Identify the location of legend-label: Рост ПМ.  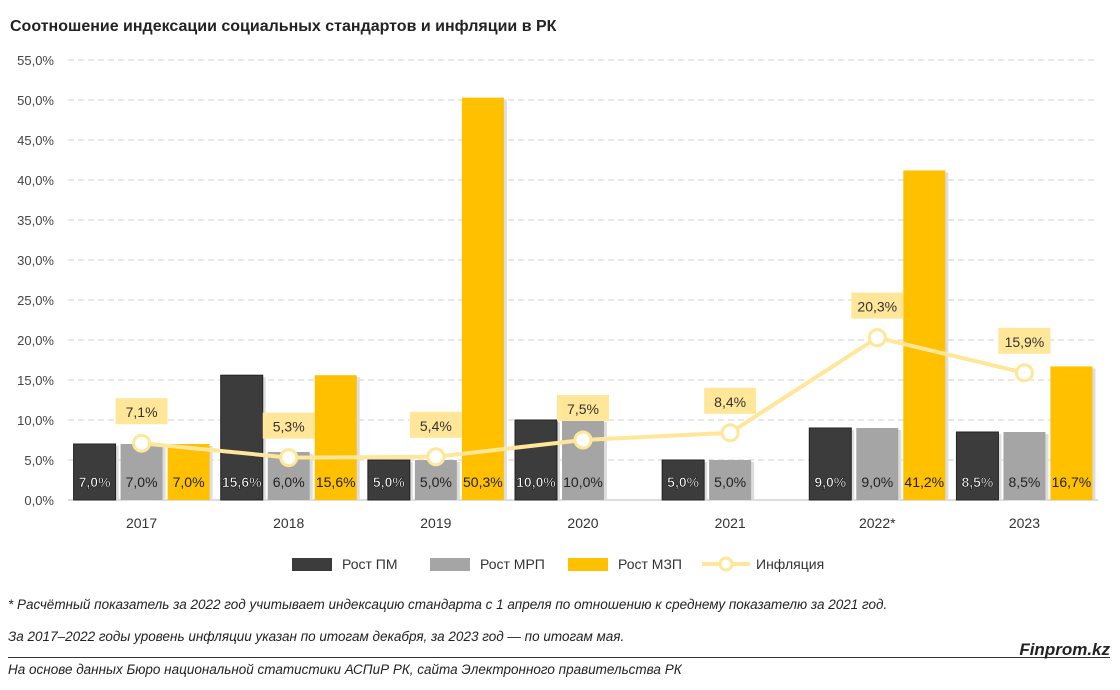
(370, 564).